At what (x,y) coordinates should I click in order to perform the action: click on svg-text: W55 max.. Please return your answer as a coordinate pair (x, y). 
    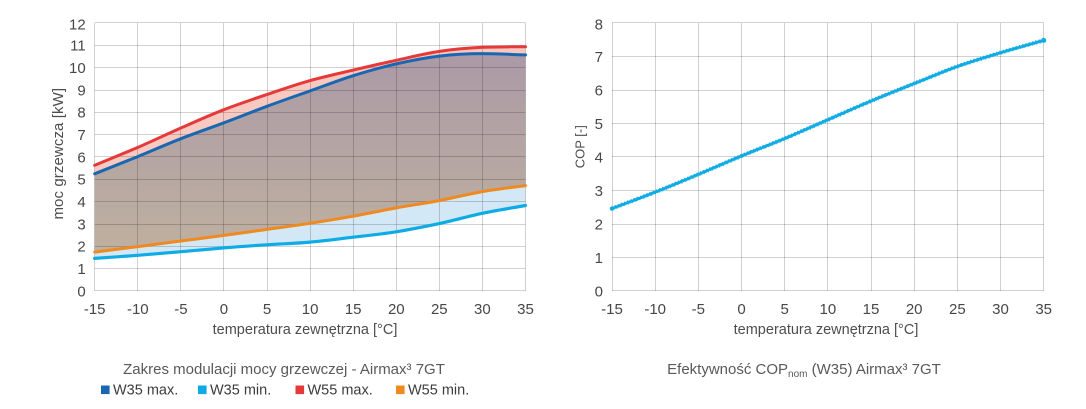
    Looking at the image, I should click on (340, 391).